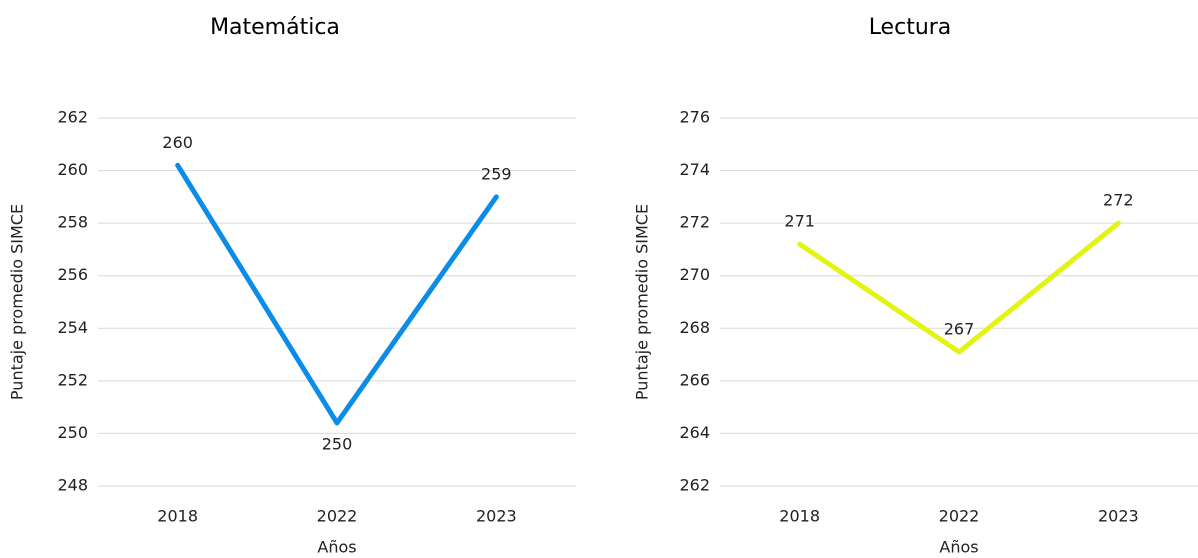  I want to click on y-tick-label: 270, so click(694, 274).